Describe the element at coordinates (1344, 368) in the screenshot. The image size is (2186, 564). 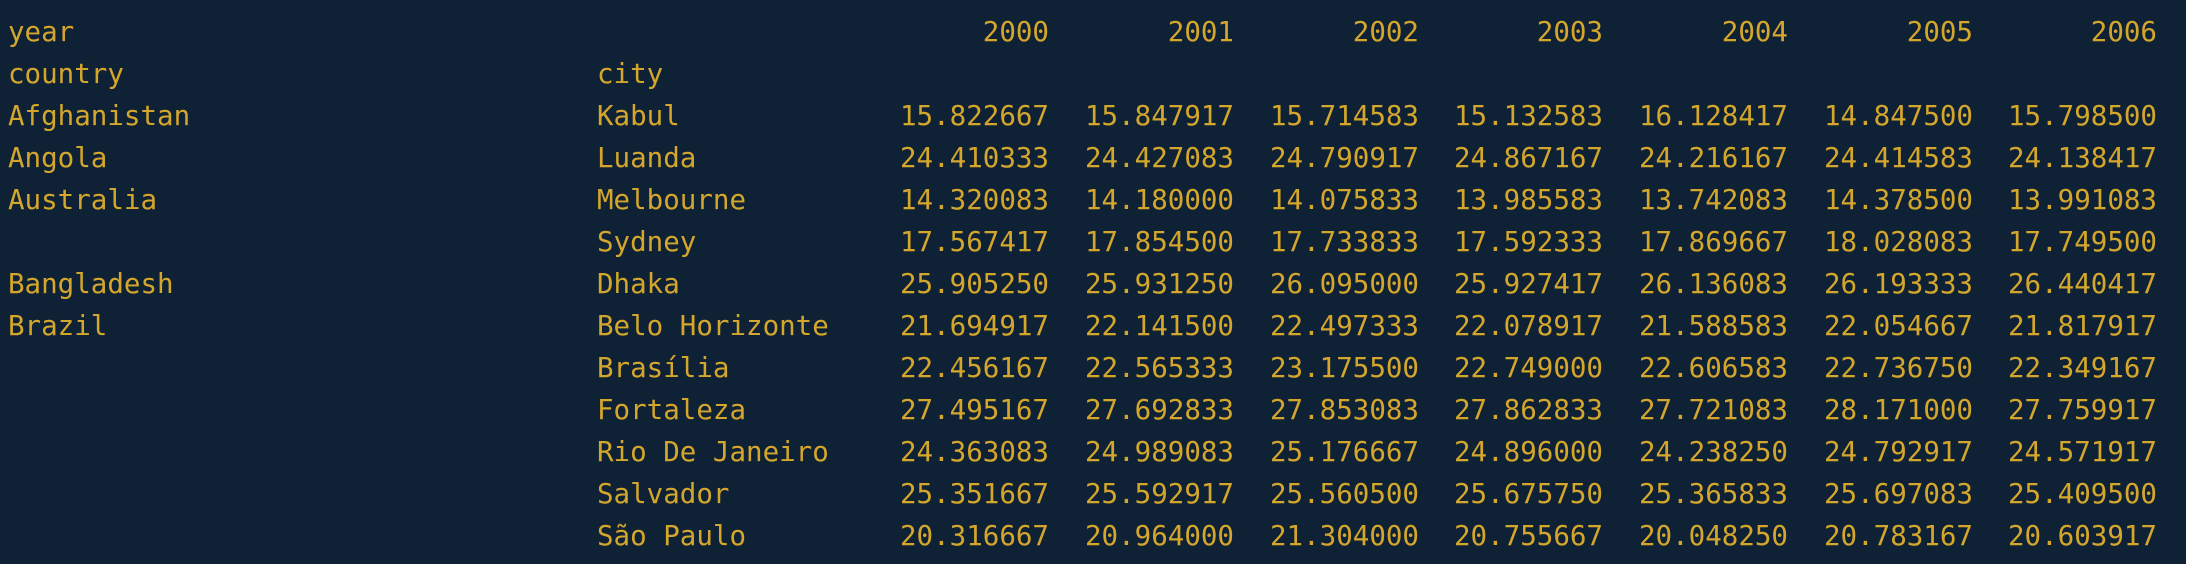
I see `value-cell: 23.175500` at that location.